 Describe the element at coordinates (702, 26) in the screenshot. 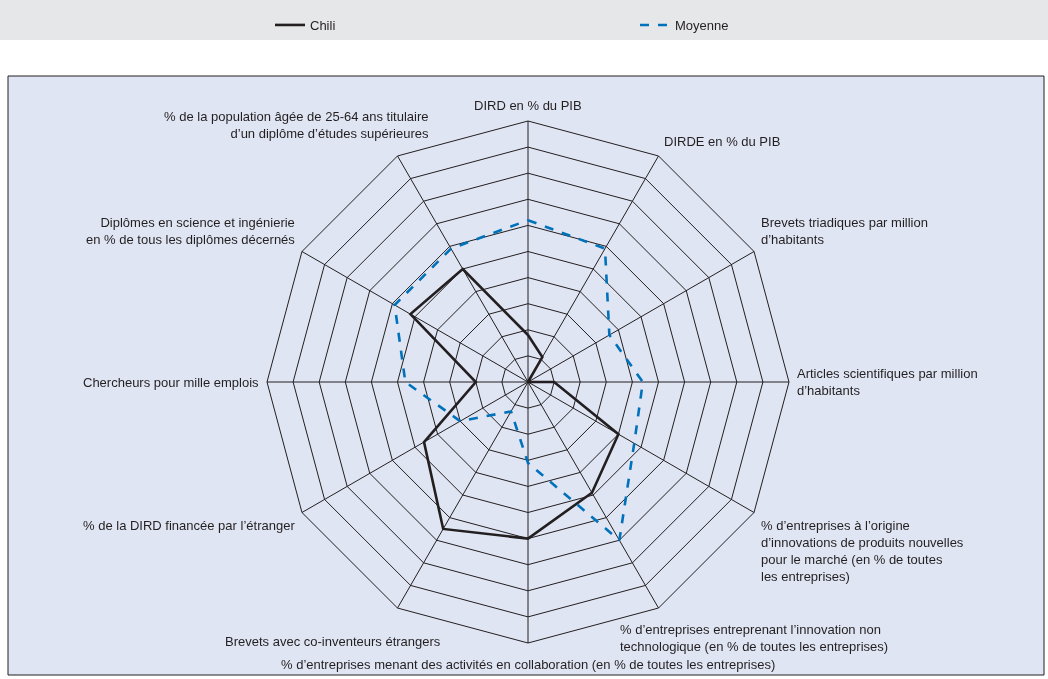

I see `legend-label: Moyenne` at that location.